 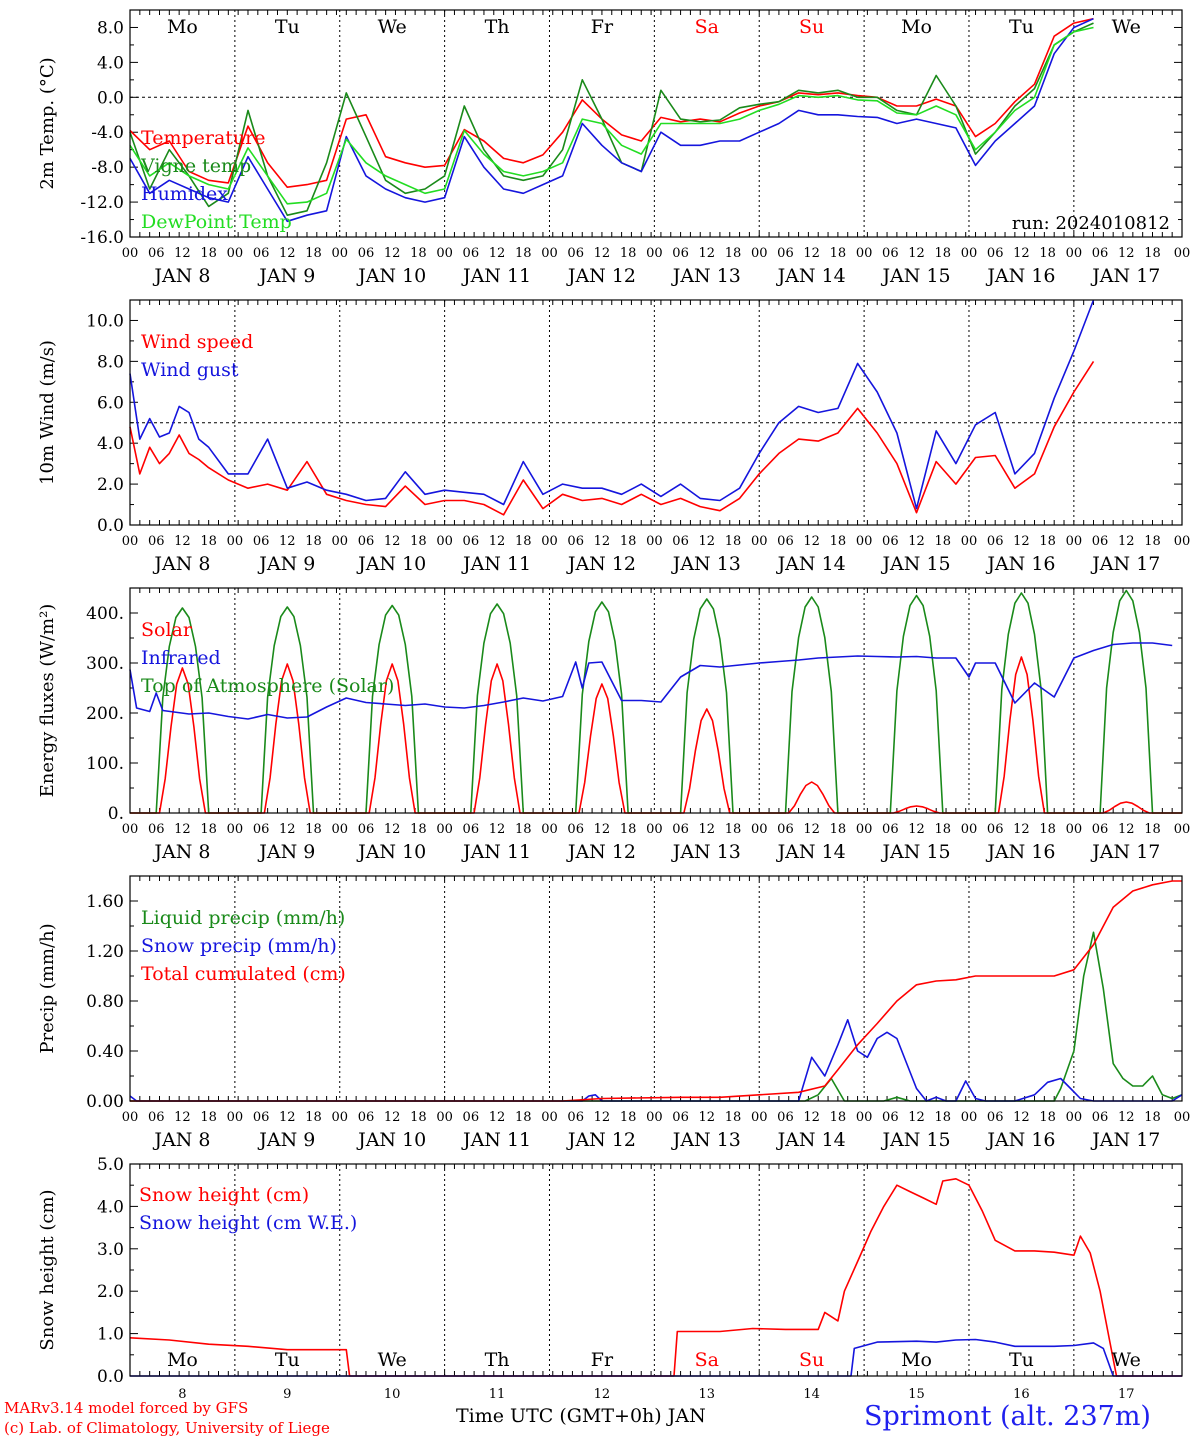 I want to click on date-label: JAN 14, so click(x=811, y=1140).